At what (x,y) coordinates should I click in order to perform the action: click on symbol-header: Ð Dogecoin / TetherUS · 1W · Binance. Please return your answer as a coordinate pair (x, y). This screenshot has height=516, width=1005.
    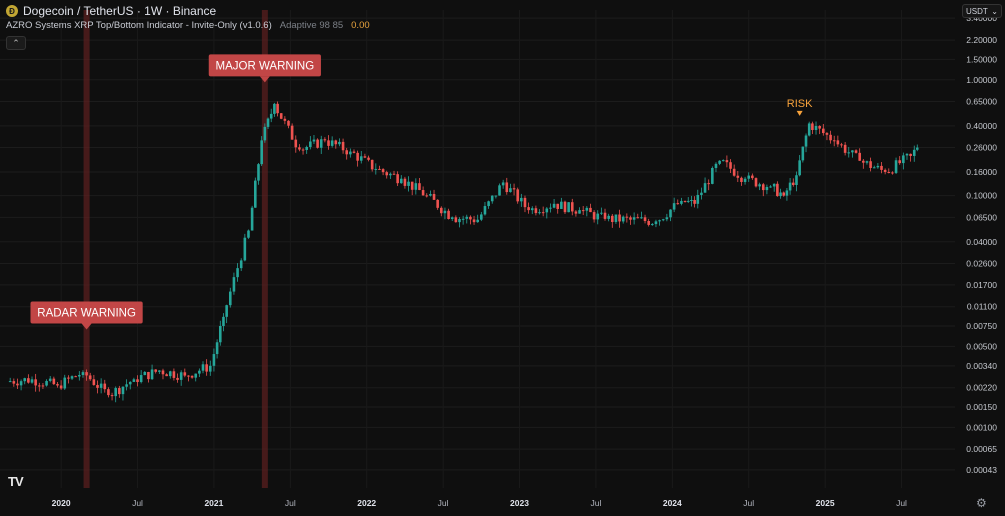
    Looking at the image, I should click on (111, 11).